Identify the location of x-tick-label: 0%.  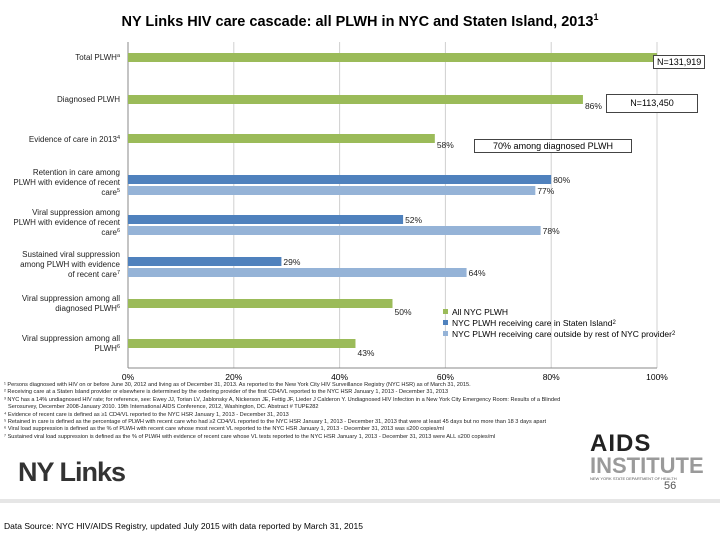
(128, 377).